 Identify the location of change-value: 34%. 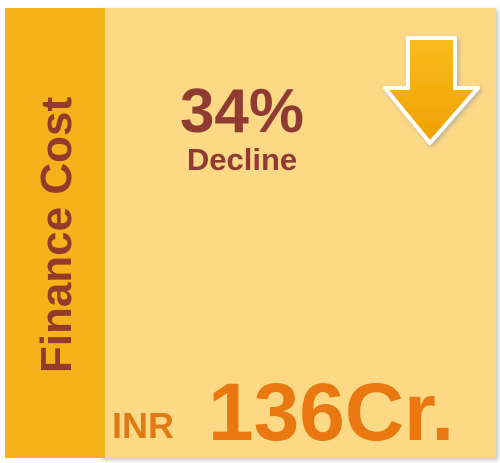
(242, 111).